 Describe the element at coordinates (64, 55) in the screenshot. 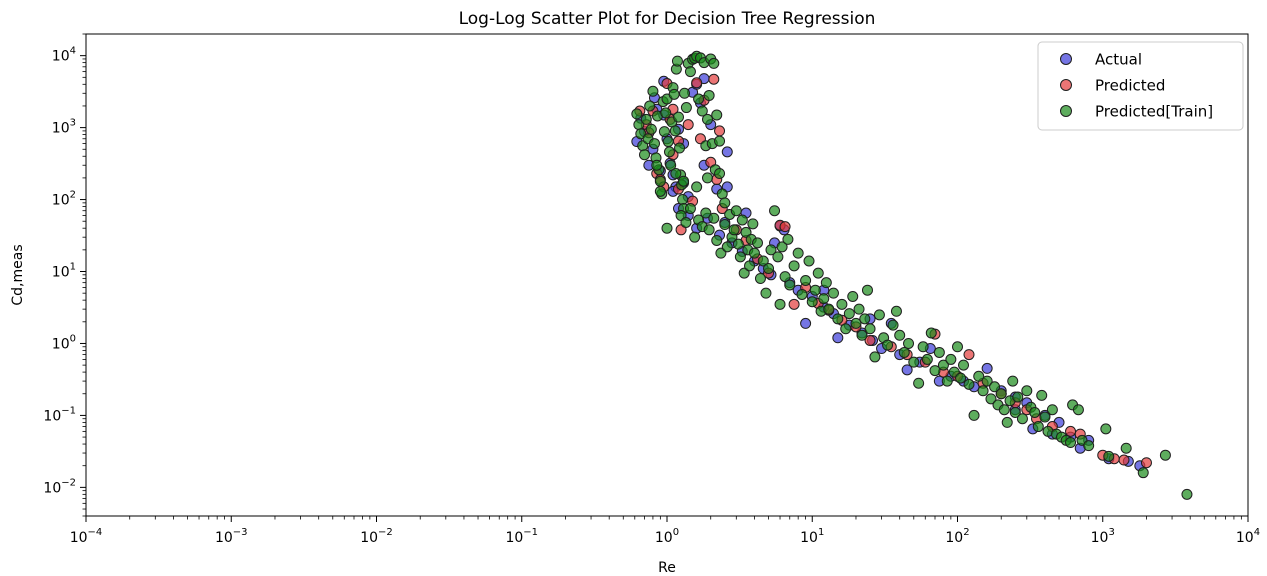

I see `y-tick-label: 10⁴` at that location.